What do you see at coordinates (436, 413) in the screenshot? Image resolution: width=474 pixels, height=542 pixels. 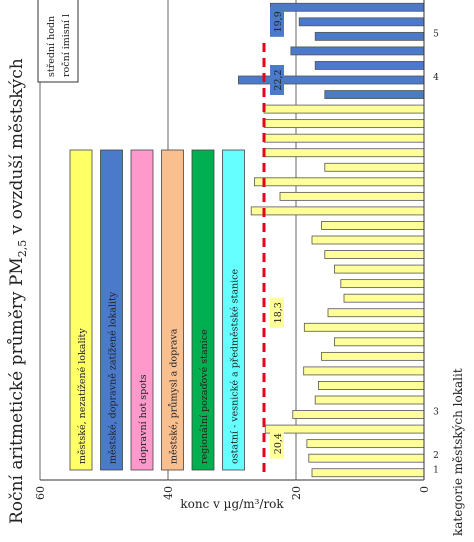 I see `x-tick-label: 3` at bounding box center [436, 413].